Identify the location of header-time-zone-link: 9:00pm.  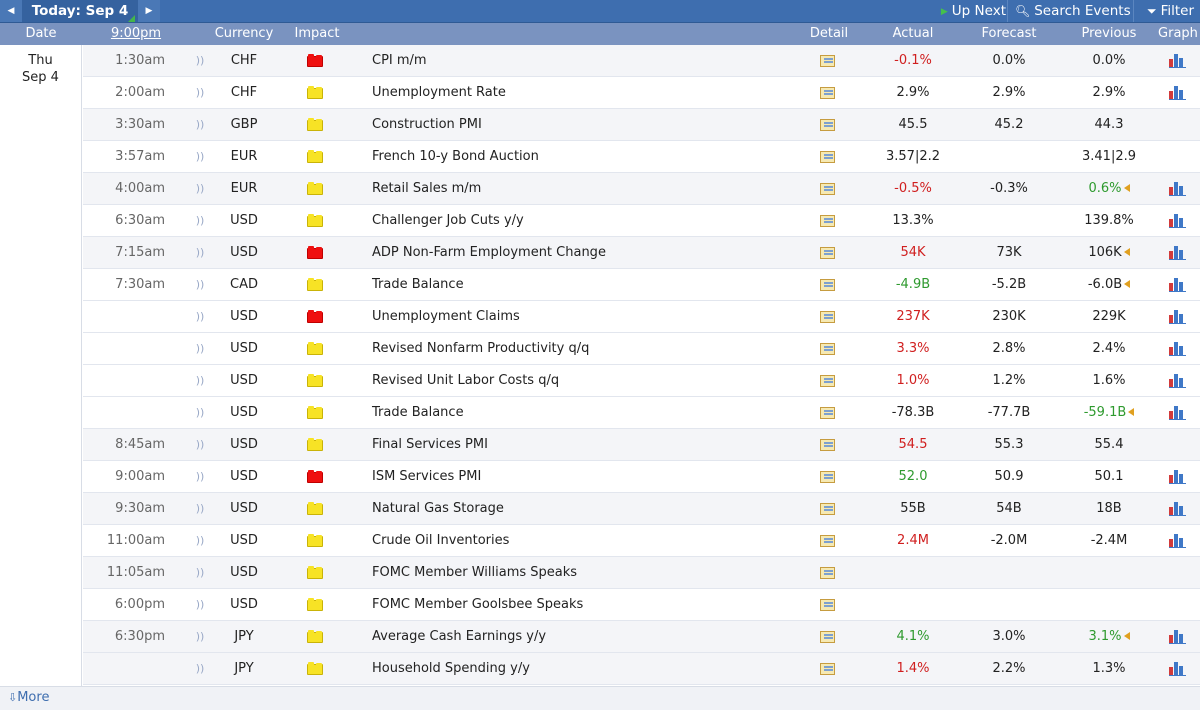
(136, 33).